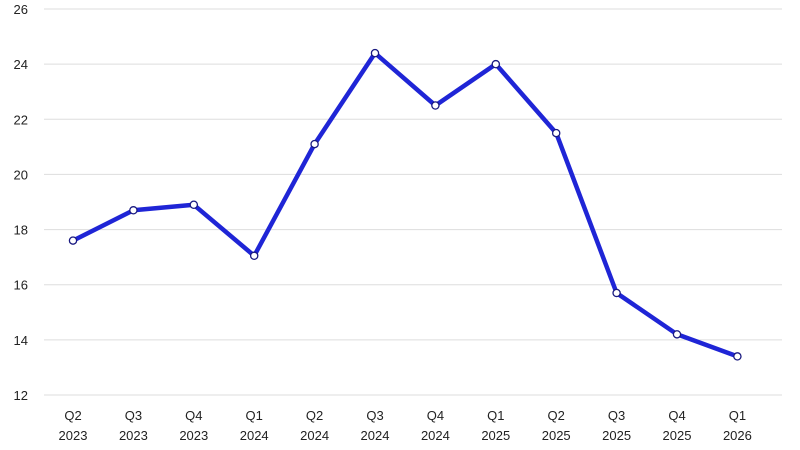  I want to click on x-tick-label: Q4 2025, so click(677, 425).